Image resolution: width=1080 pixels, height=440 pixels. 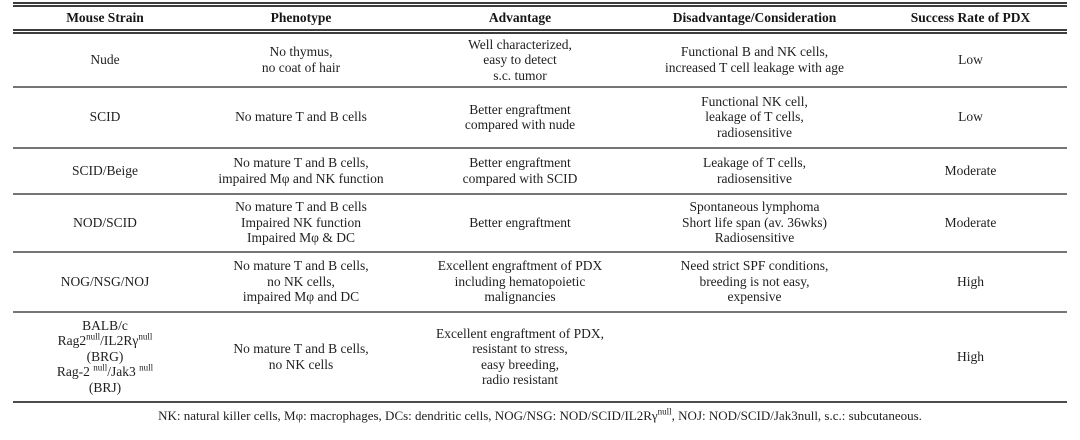 I want to click on strain-cell: NOD/SCID, so click(x=105, y=222).